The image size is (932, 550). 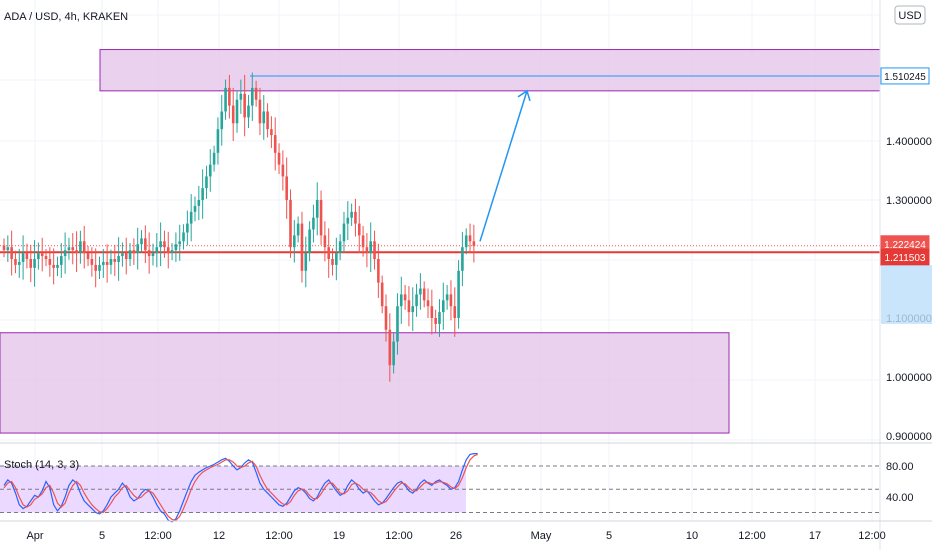 What do you see at coordinates (66, 17) in the screenshot?
I see `chart-title: ADA / USD, 4h, KRAKEN` at bounding box center [66, 17].